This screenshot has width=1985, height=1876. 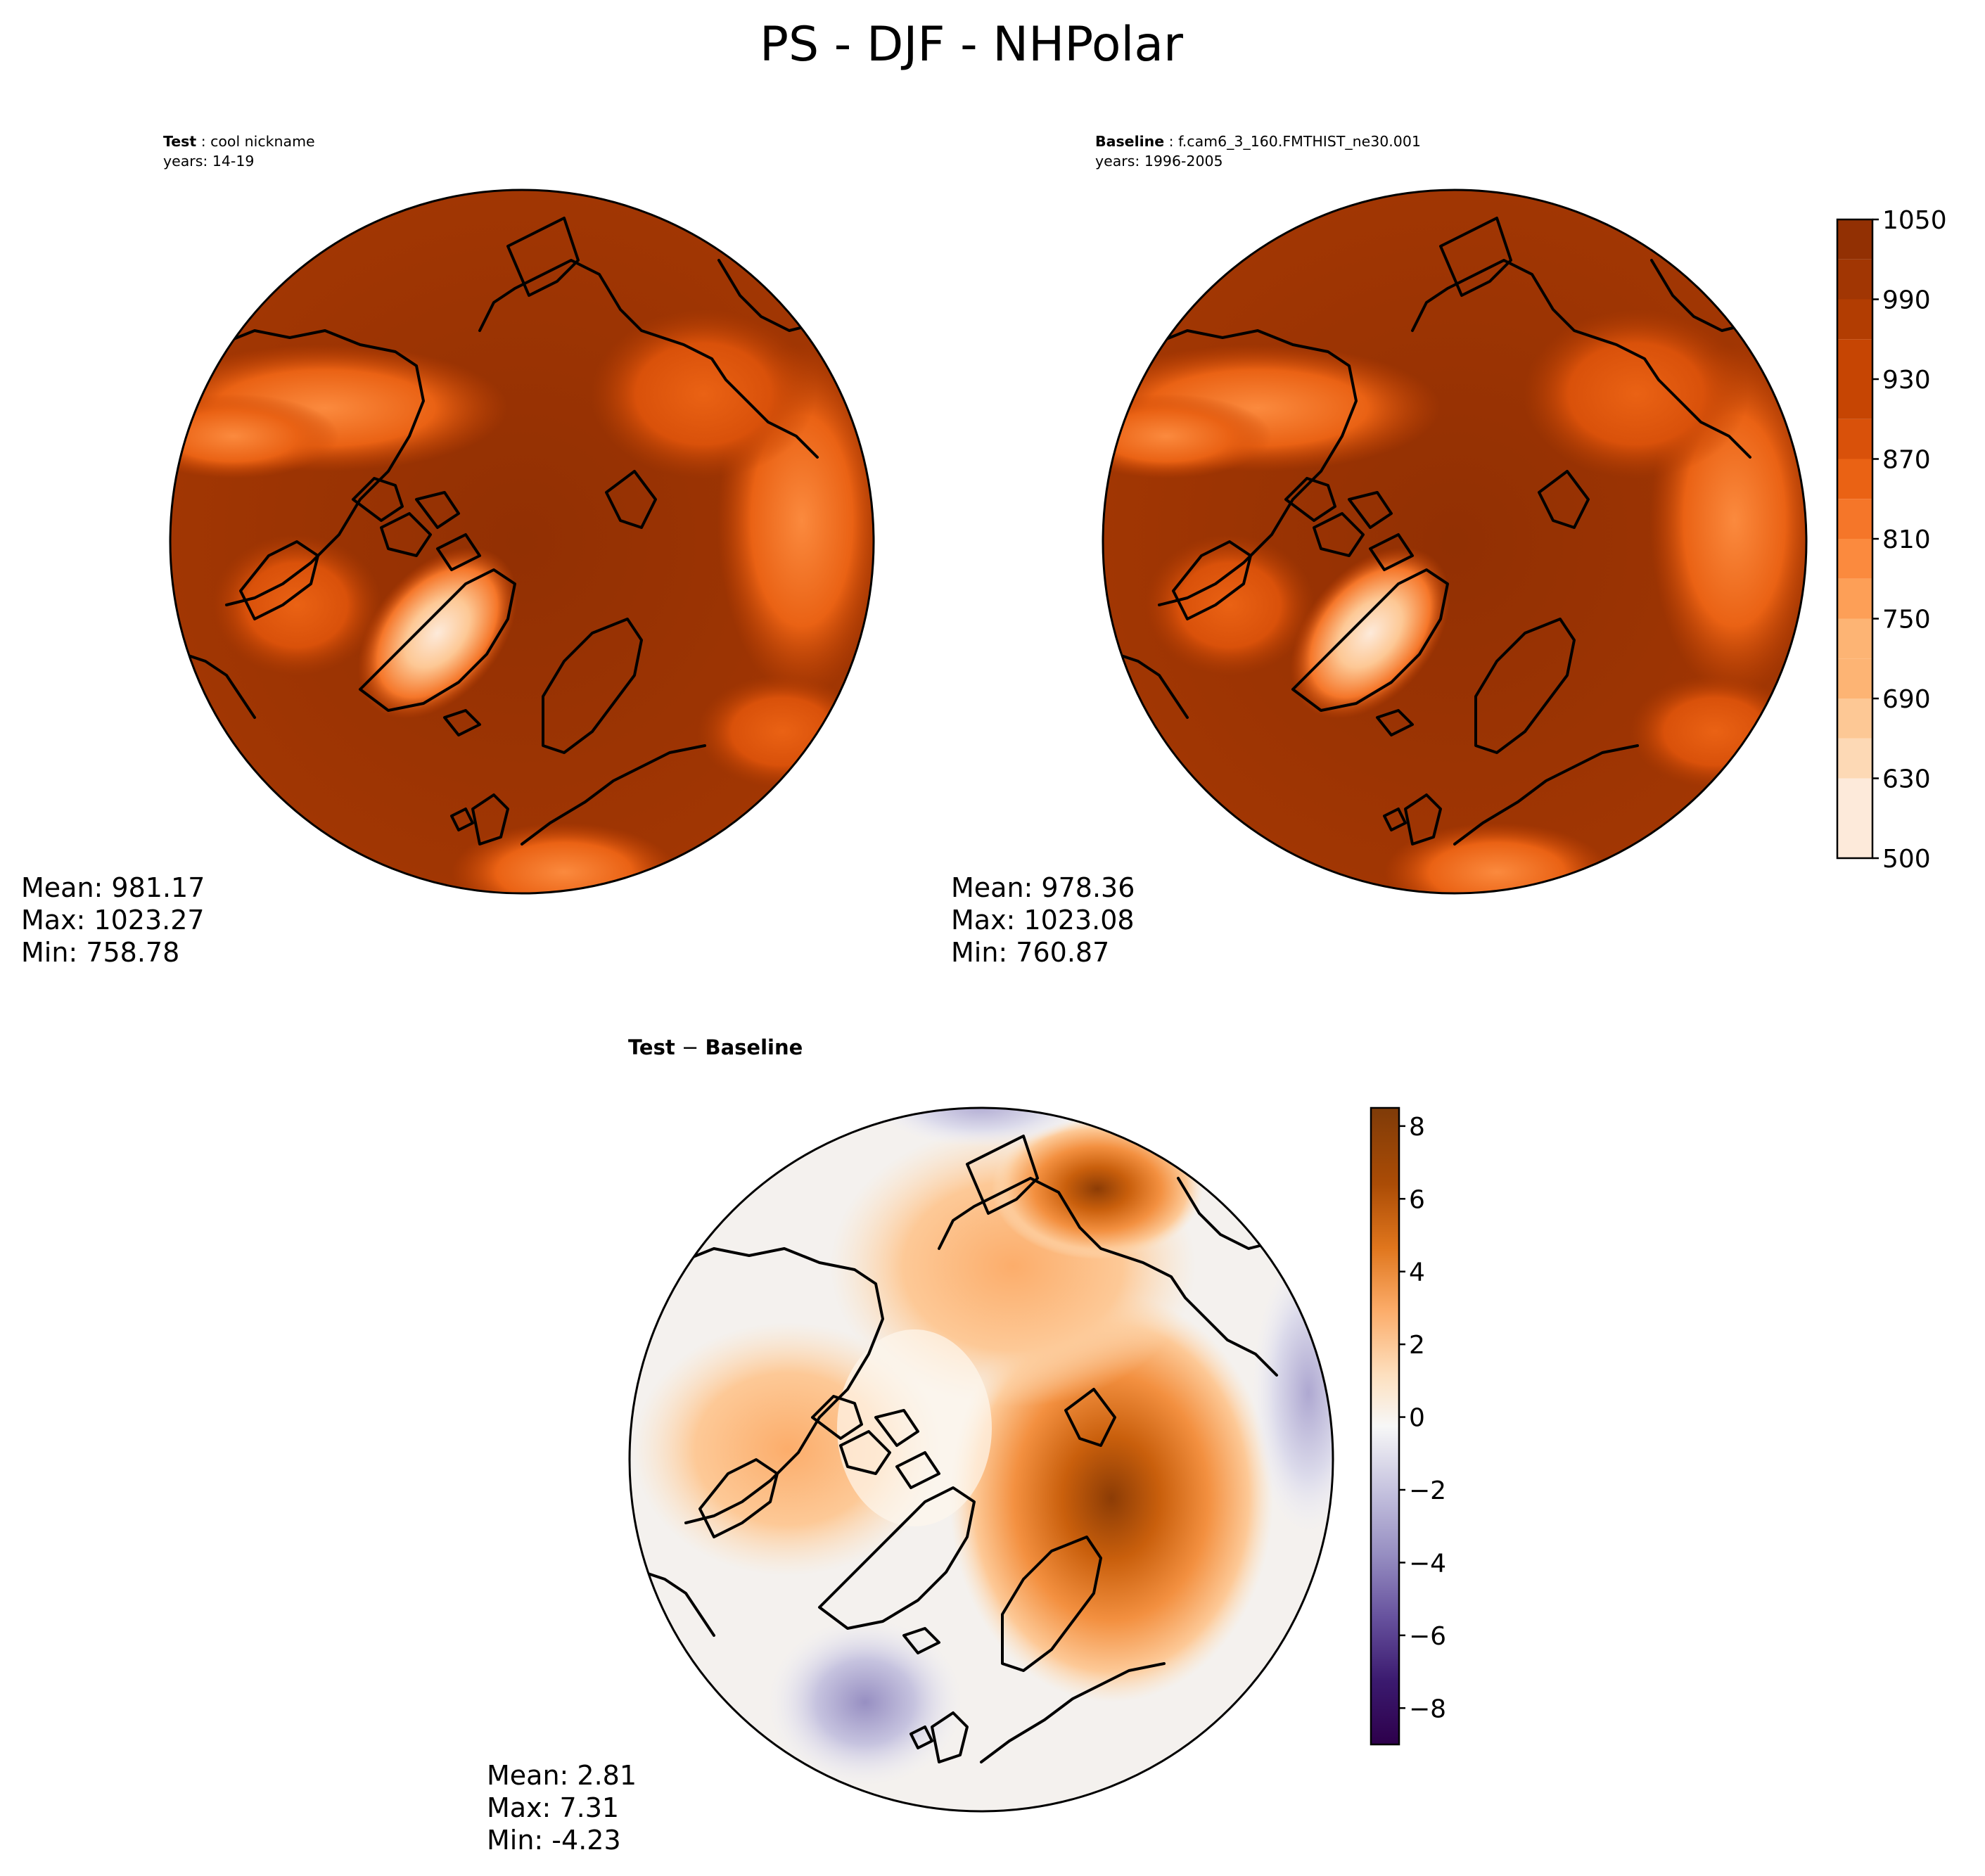 I want to click on ps-colorbar-tick-label: 990, so click(x=1907, y=300).